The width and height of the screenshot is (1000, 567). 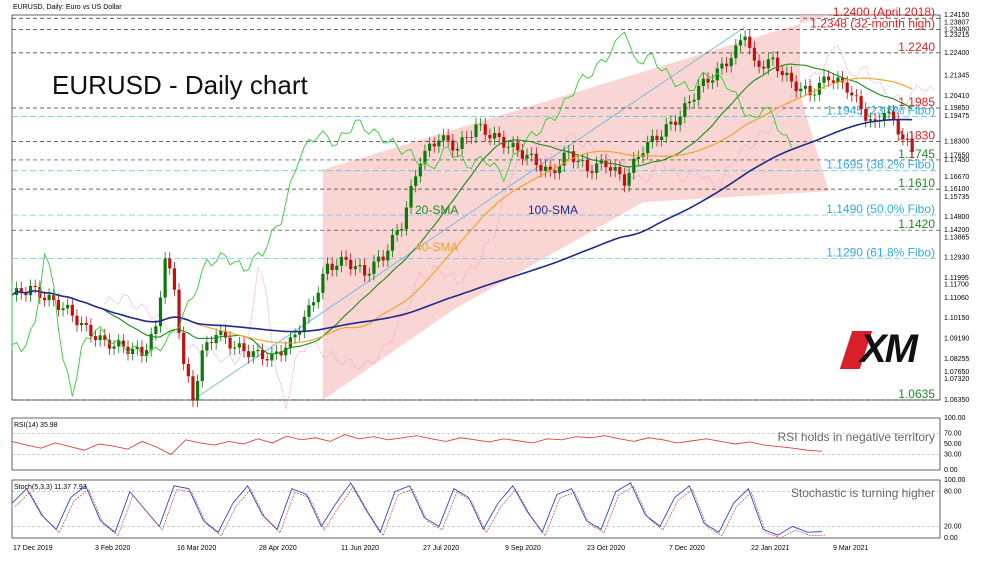 What do you see at coordinates (687, 548) in the screenshot?
I see `x-tick-8: 7 Dec 2020` at bounding box center [687, 548].